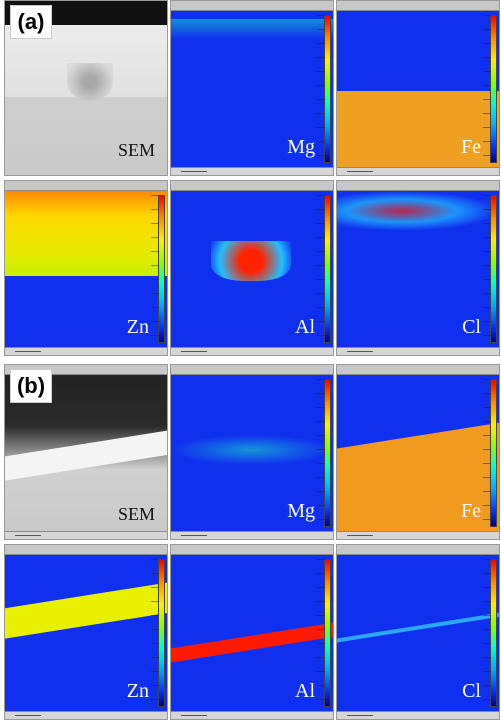  What do you see at coordinates (86, 455) in the screenshot?
I see `sem-coating-layer` at bounding box center [86, 455].